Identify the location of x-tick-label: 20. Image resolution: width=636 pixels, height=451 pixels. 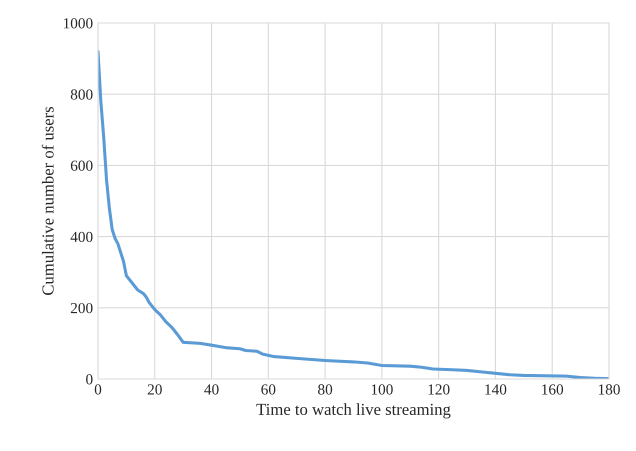
(155, 389).